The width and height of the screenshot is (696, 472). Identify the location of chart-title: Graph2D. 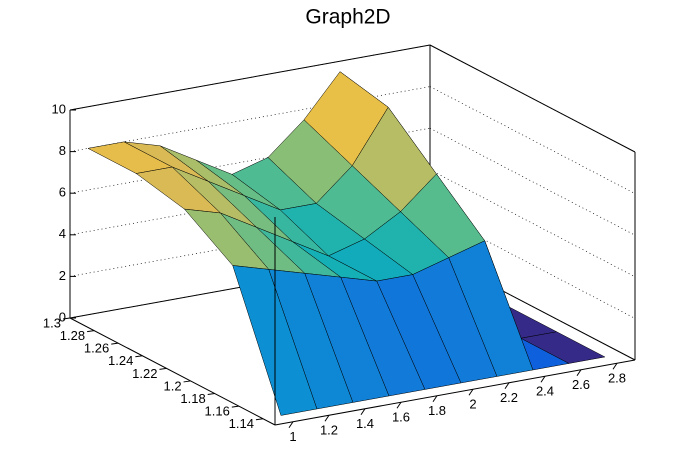
(347, 17).